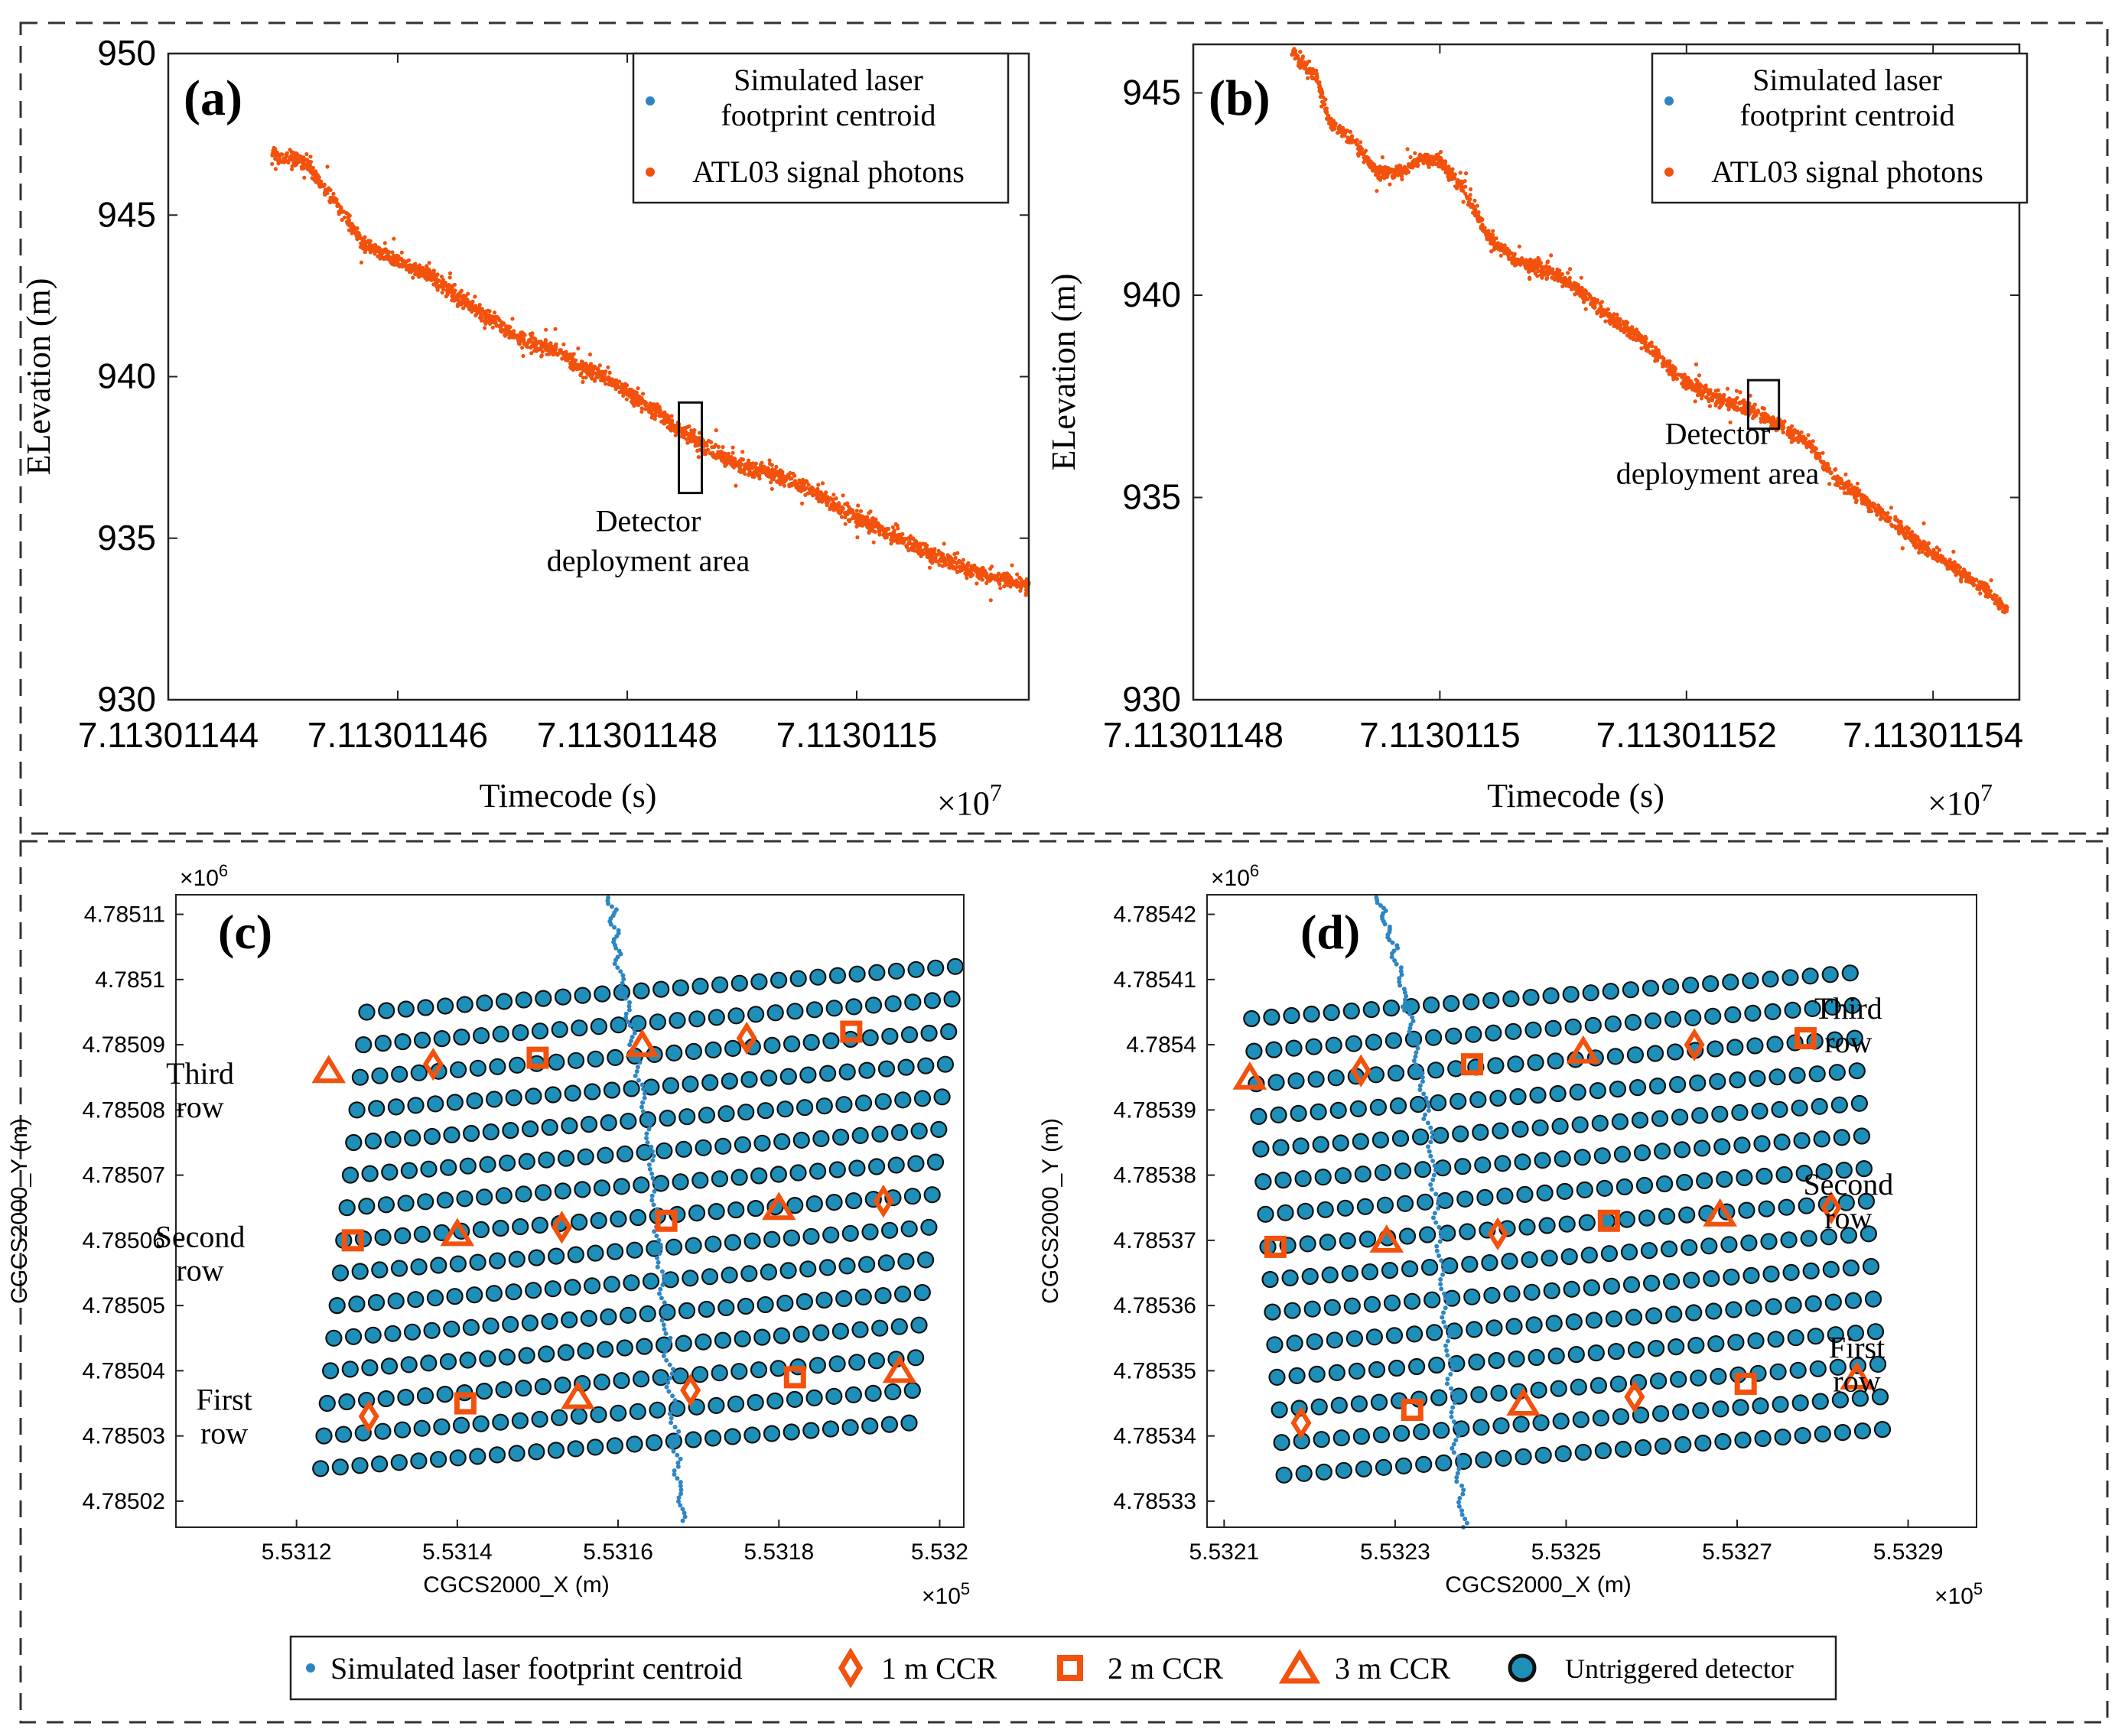 This screenshot has width=2128, height=1736. What do you see at coordinates (126, 376) in the screenshot?
I see `y-tick-label: 940` at bounding box center [126, 376].